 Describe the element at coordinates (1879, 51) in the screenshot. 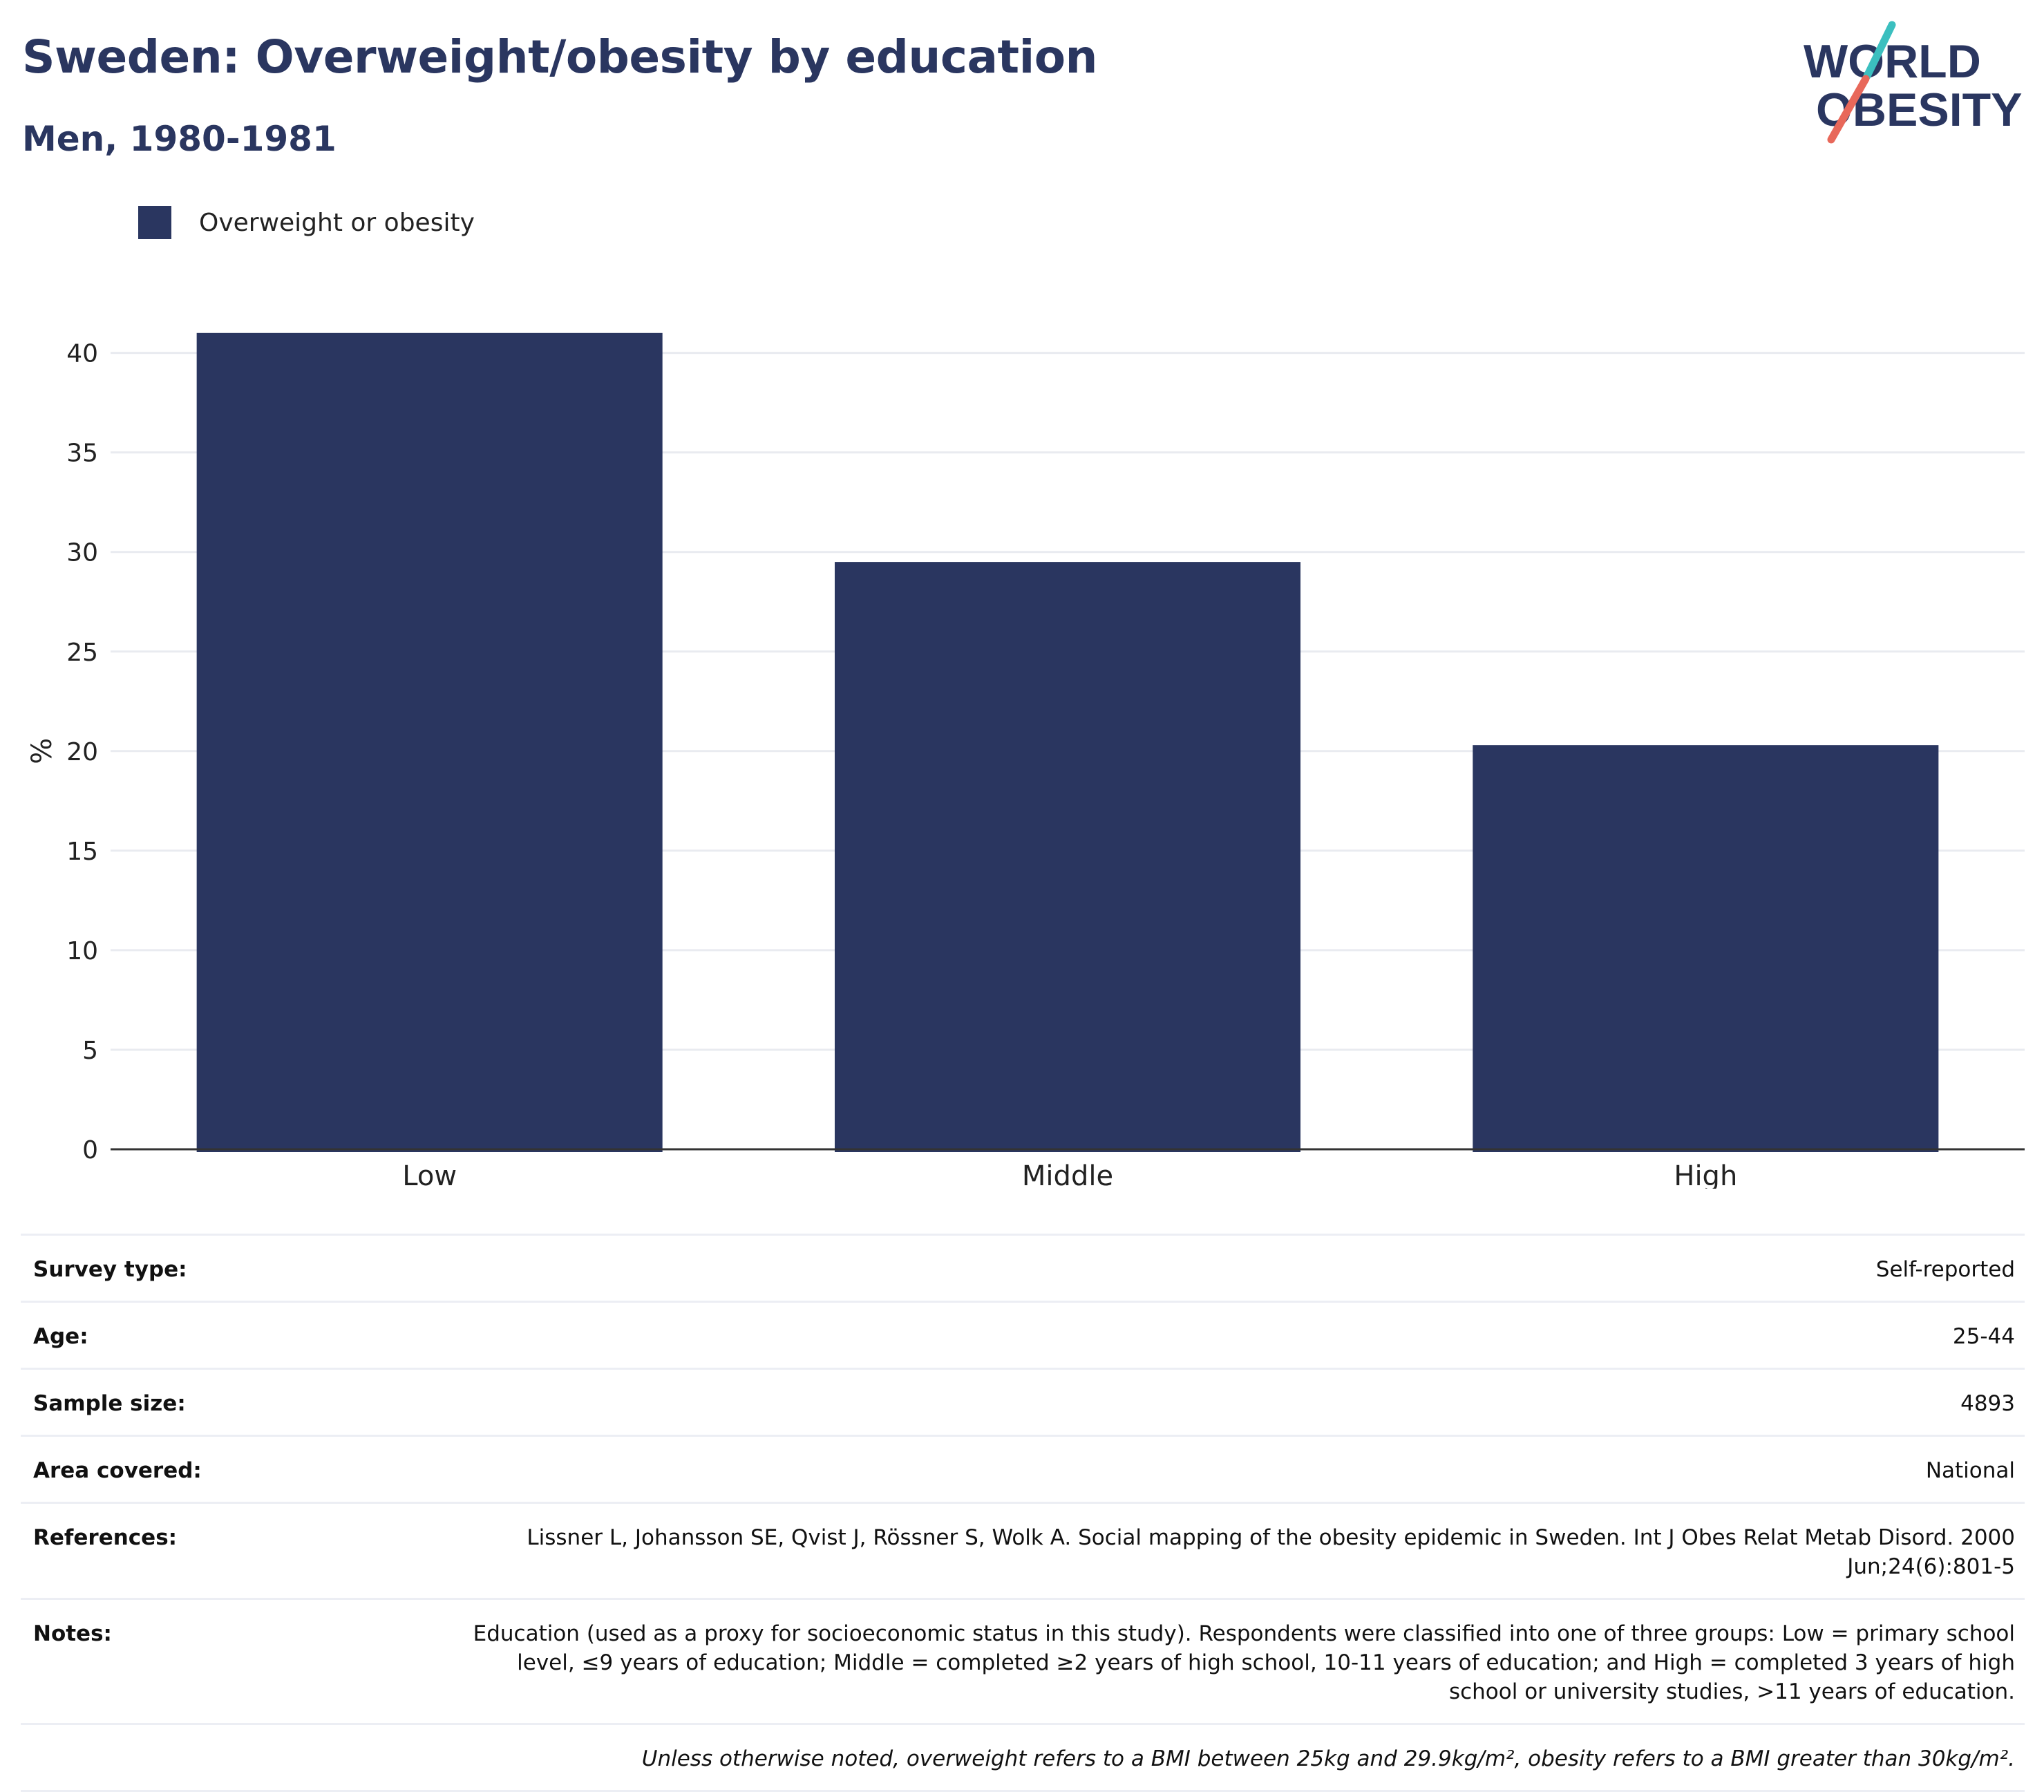

I see `logo-slash-top` at that location.